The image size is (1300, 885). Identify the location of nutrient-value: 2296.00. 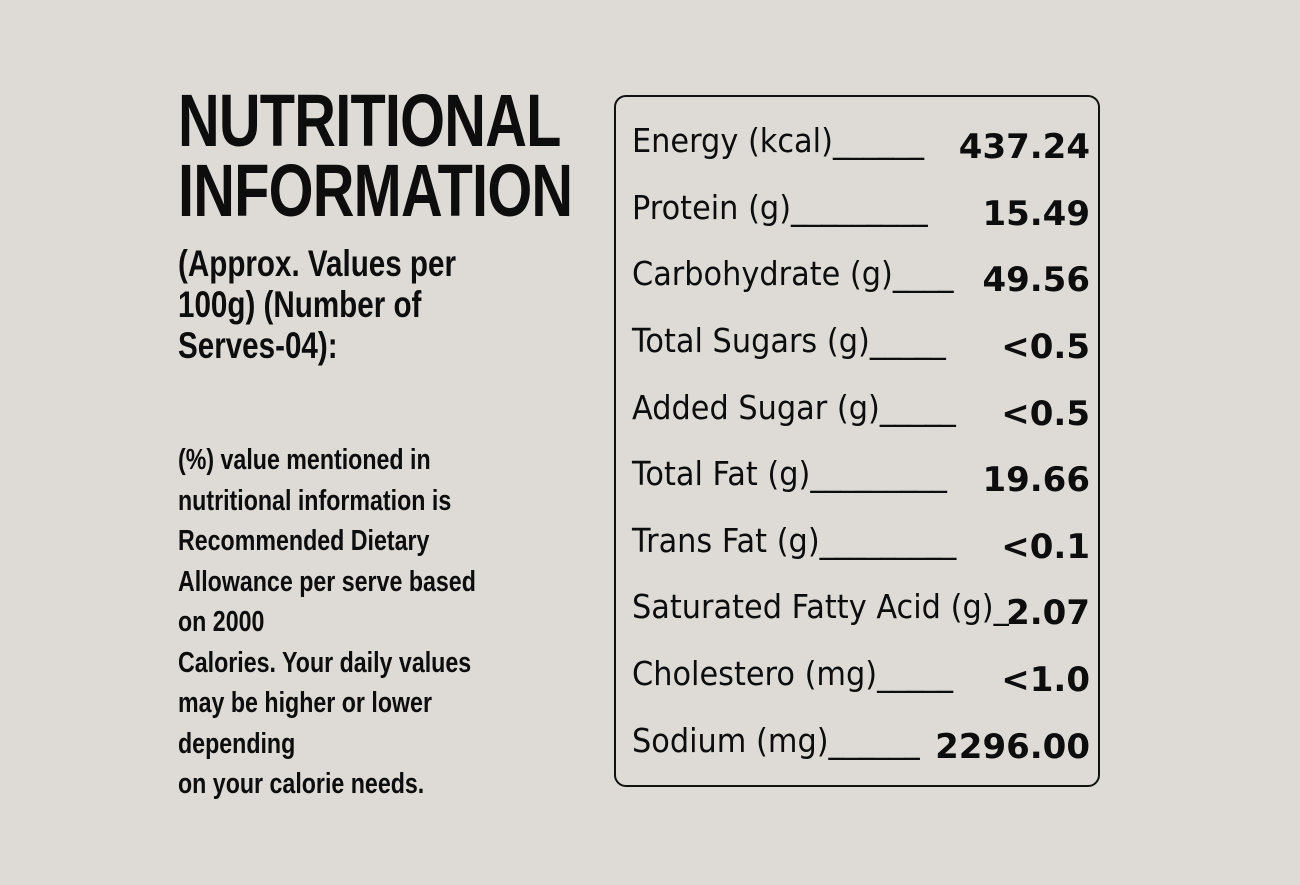
(1012, 747).